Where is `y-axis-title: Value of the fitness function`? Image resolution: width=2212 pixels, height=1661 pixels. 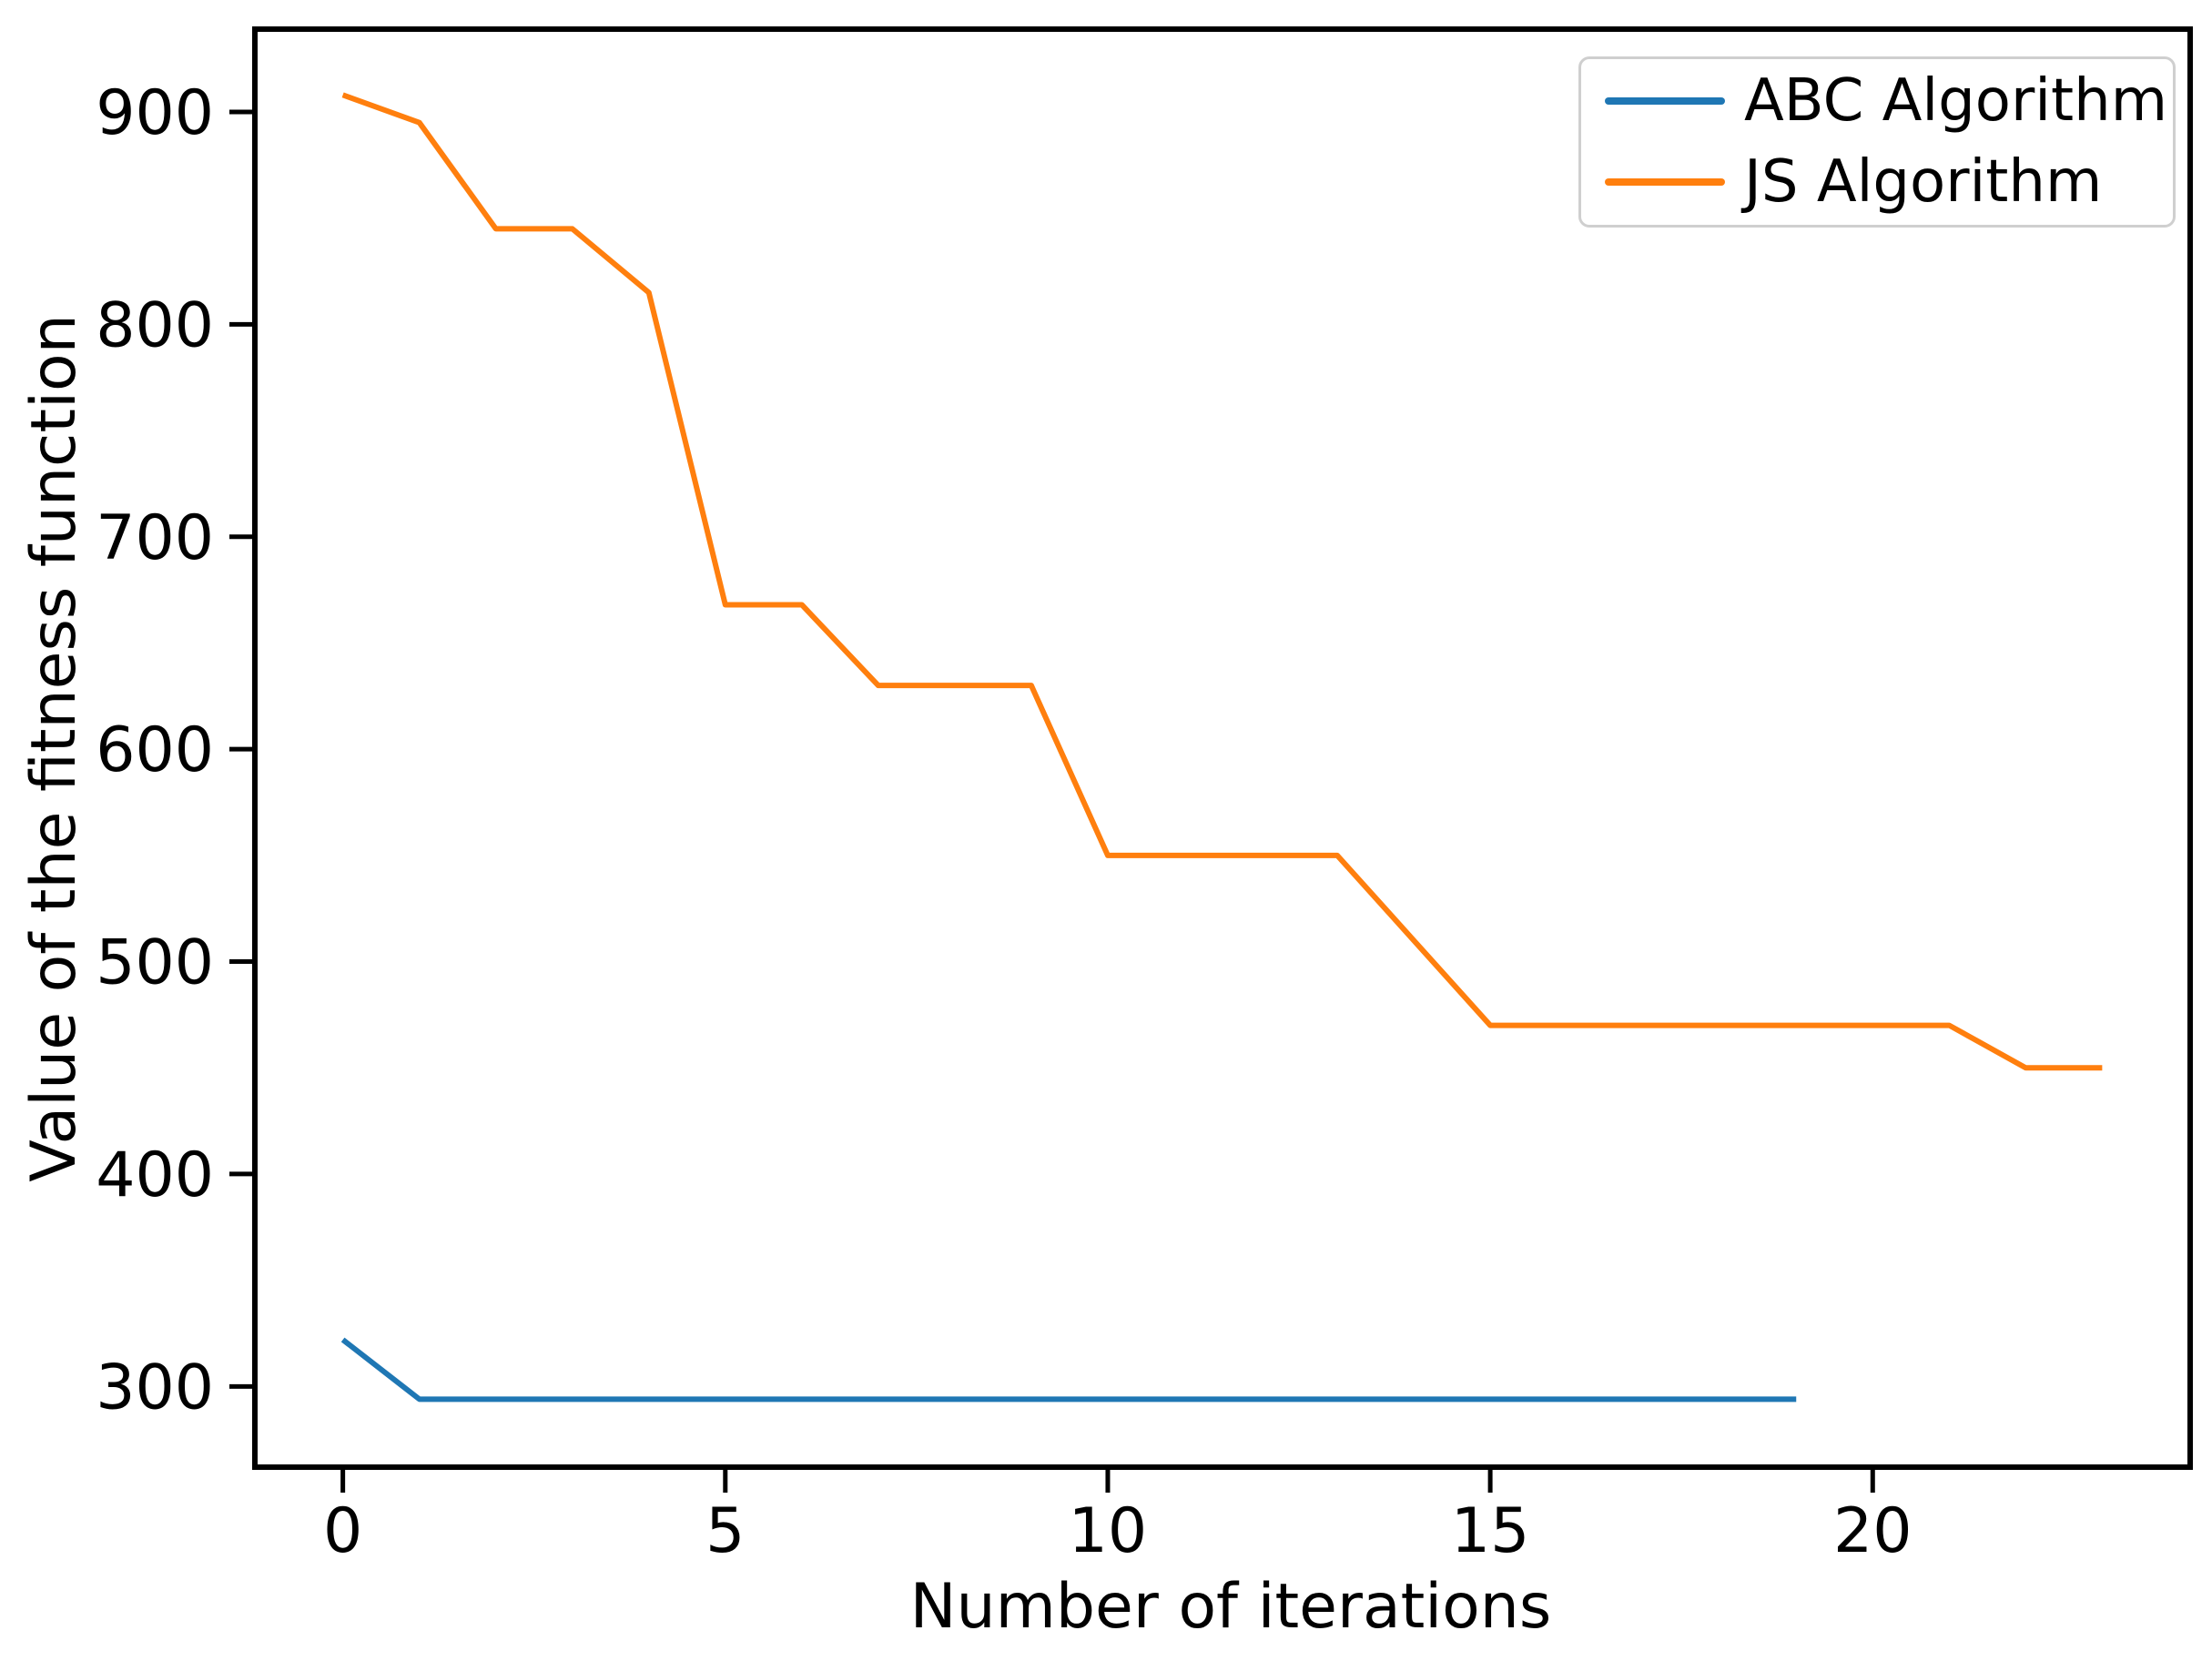
y-axis-title: Value of the fitness function is located at coordinates (54, 748).